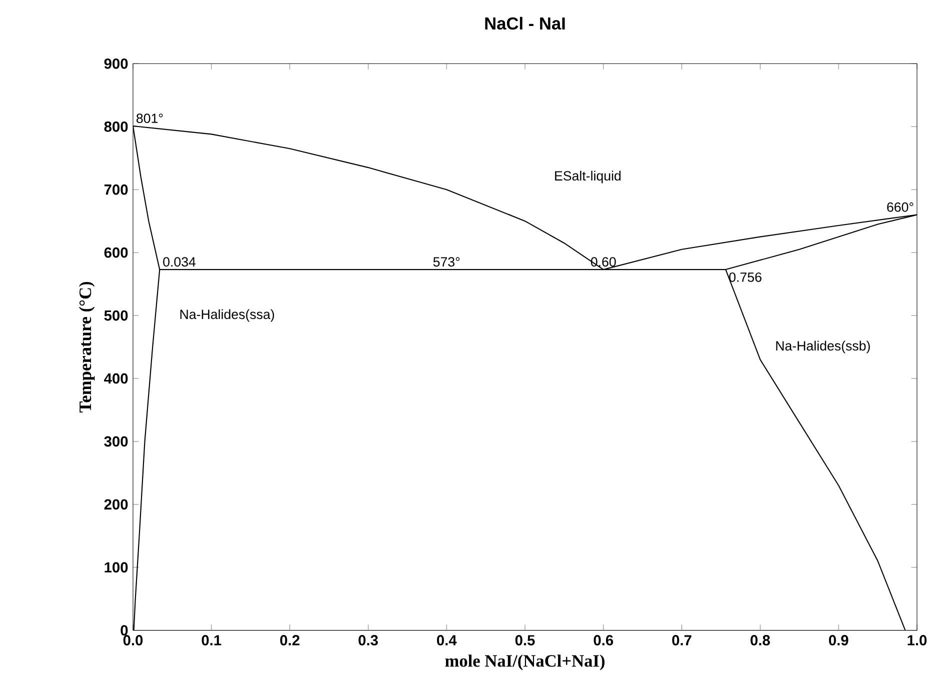 The height and width of the screenshot is (673, 932). What do you see at coordinates (116, 378) in the screenshot?
I see `y-tick-label: 400` at bounding box center [116, 378].